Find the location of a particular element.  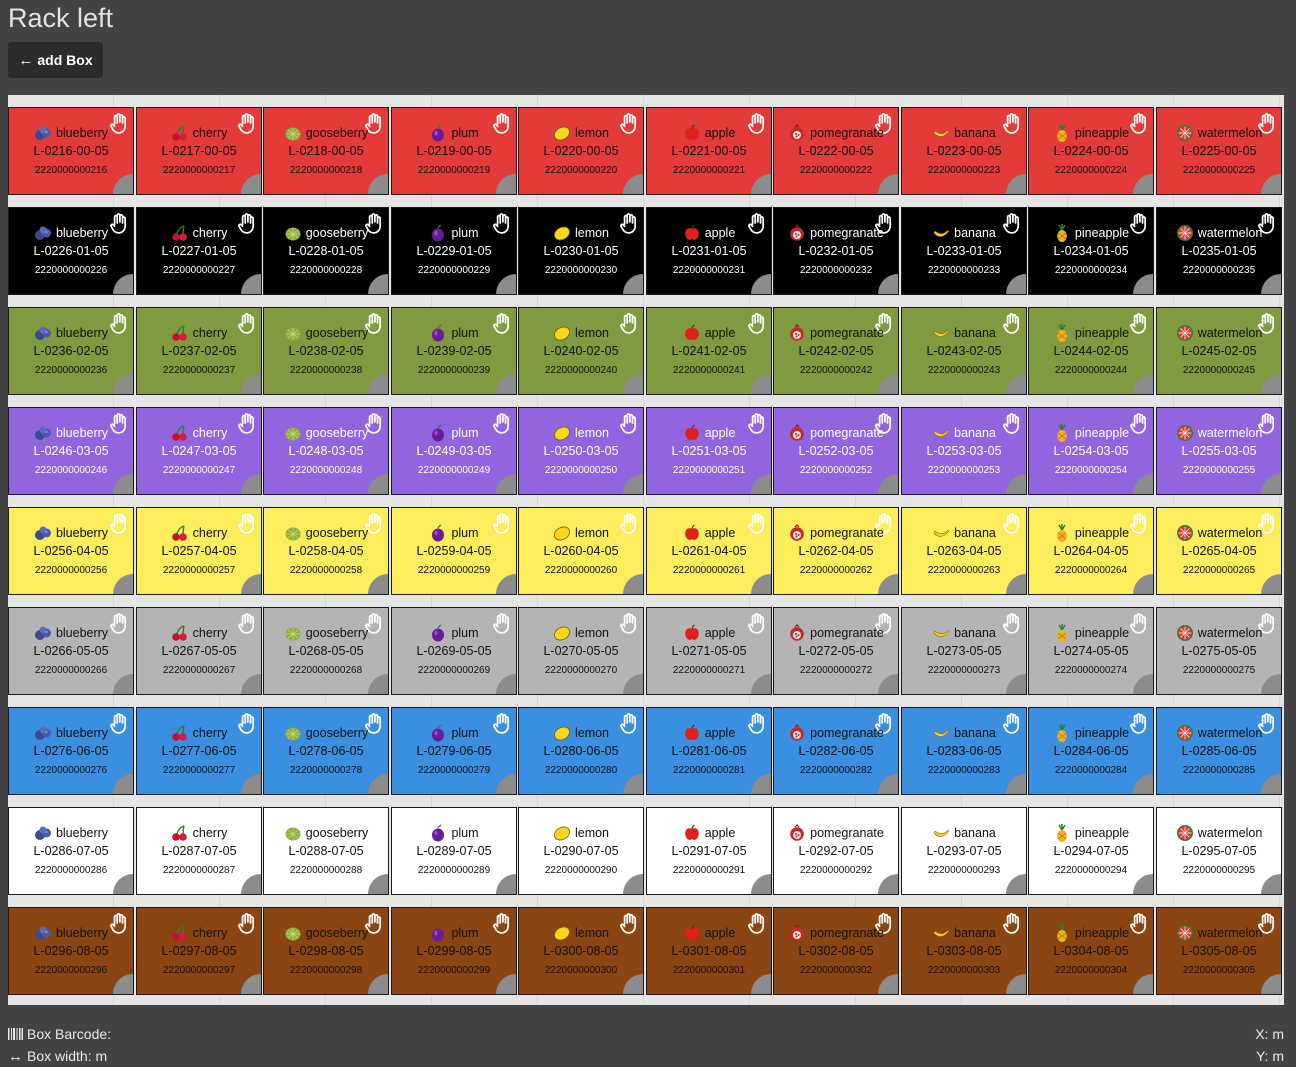

box-tile: plum L-0239-02-05 2220000000239 is located at coordinates (454, 351).